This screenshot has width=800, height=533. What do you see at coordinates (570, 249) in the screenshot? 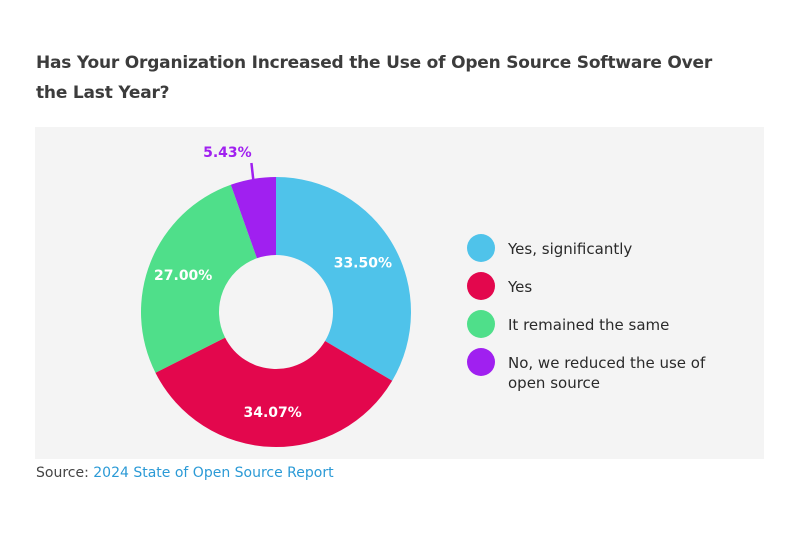
I see `legend-label: Yes, significantly` at bounding box center [570, 249].